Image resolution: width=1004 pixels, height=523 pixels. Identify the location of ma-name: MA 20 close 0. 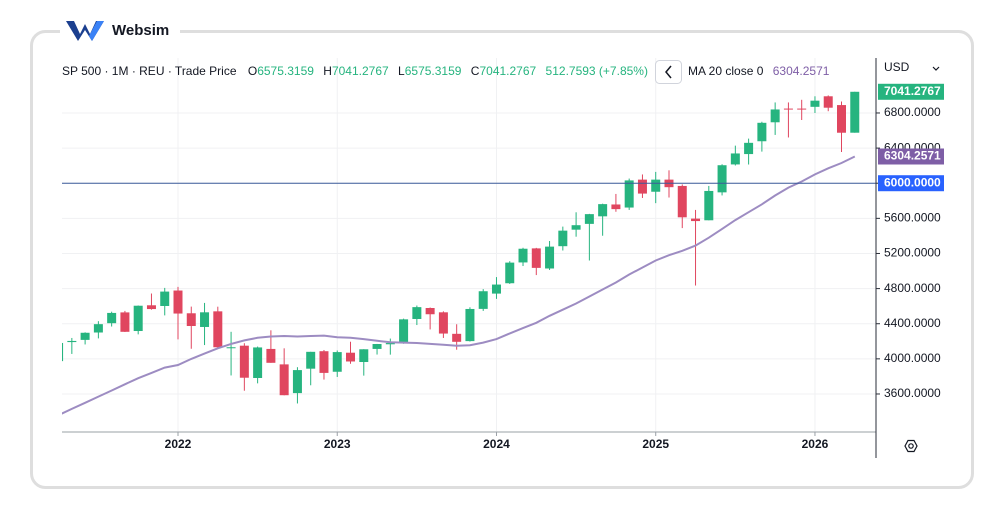
(726, 71).